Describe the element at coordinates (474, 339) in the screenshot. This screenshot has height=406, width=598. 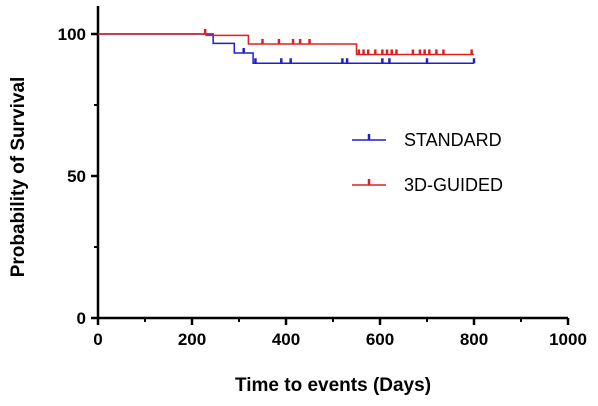
I see `x-tick-label: 800` at that location.